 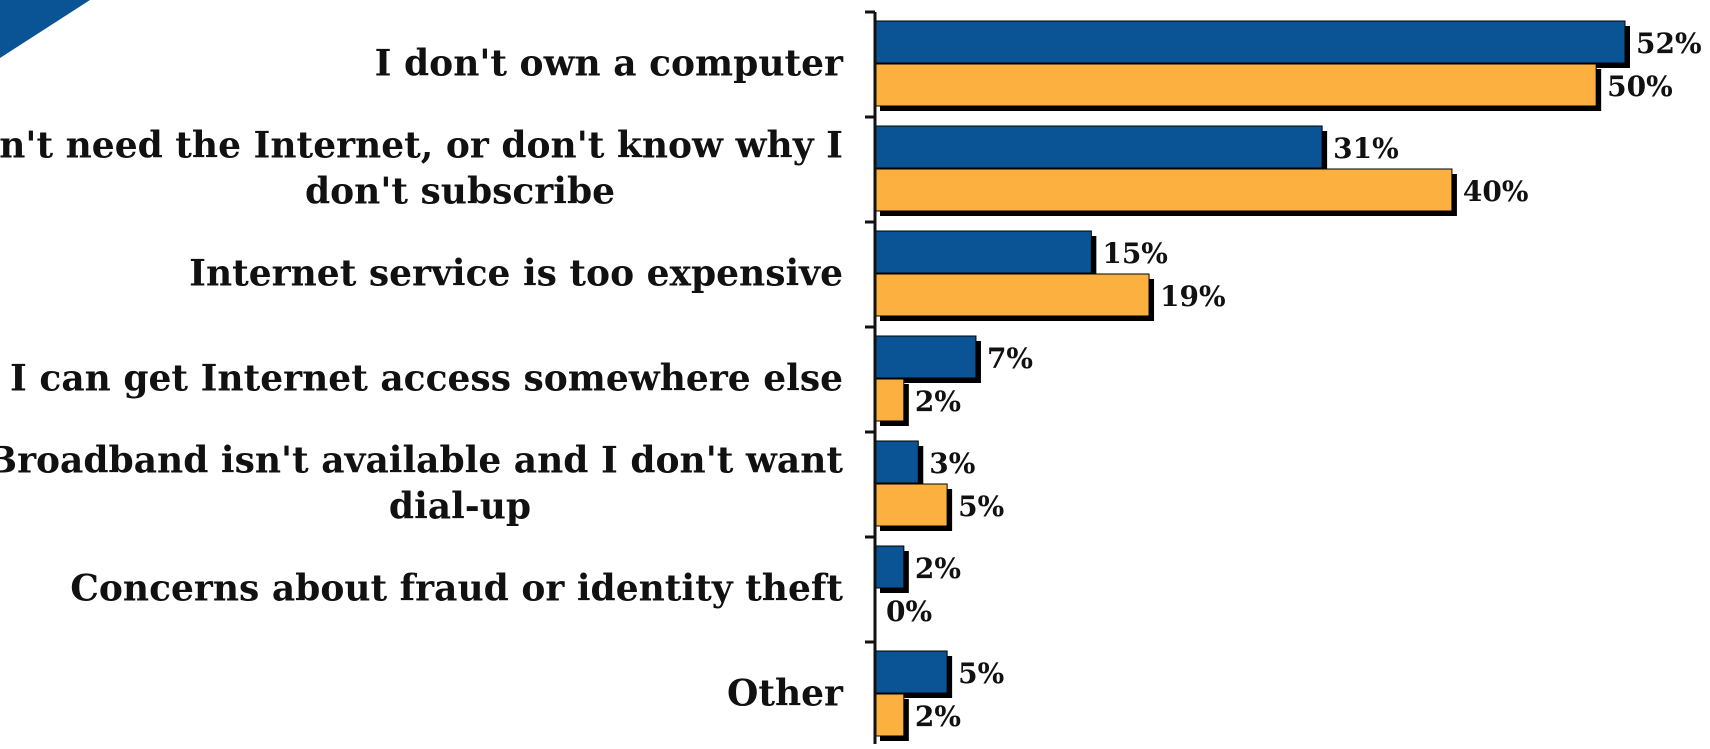 What do you see at coordinates (785, 694) in the screenshot?
I see `category-label: Other` at bounding box center [785, 694].